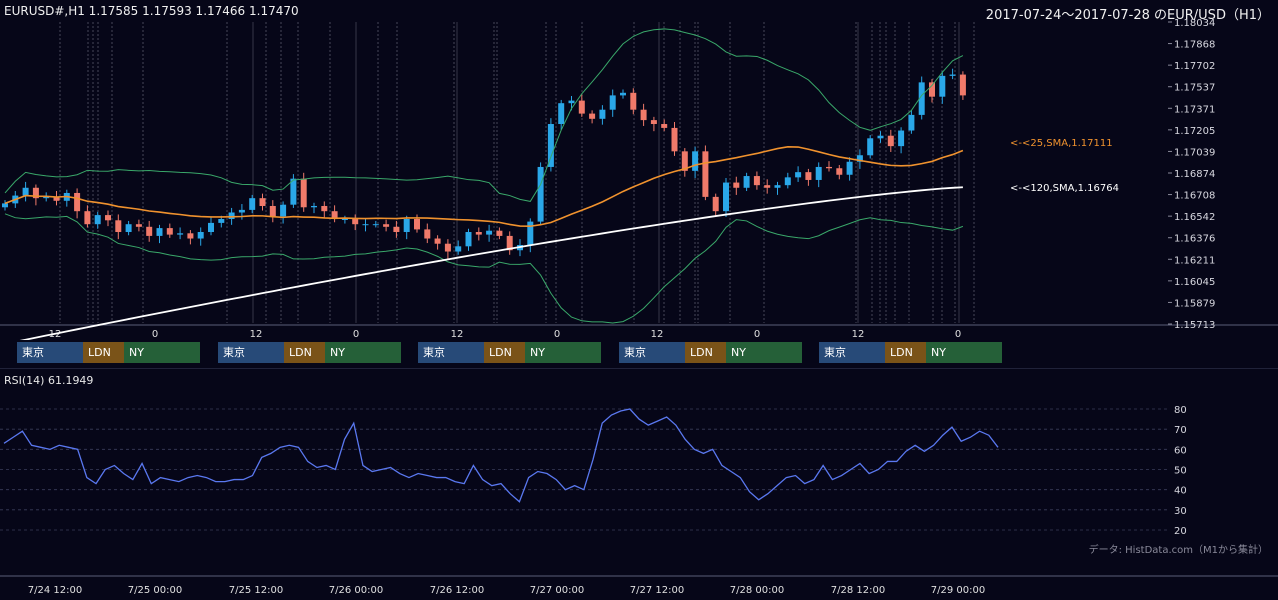 Image resolution: width=1278 pixels, height=600 pixels. Describe the element at coordinates (1194, 239) in the screenshot. I see `y-tick-label: 1.16376` at that location.